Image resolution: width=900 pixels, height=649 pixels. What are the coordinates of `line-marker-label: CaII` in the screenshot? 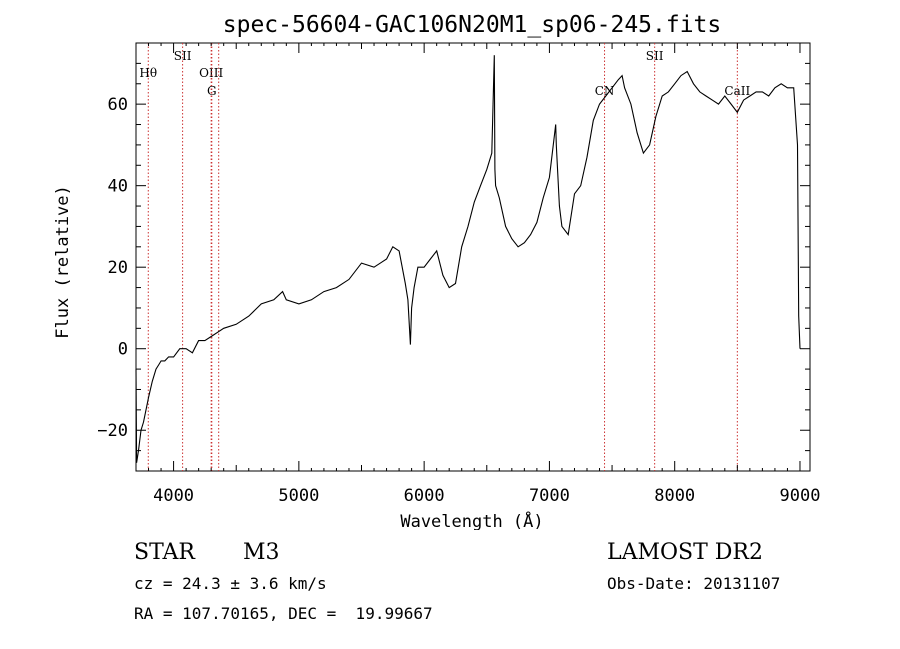 It's located at (737, 91).